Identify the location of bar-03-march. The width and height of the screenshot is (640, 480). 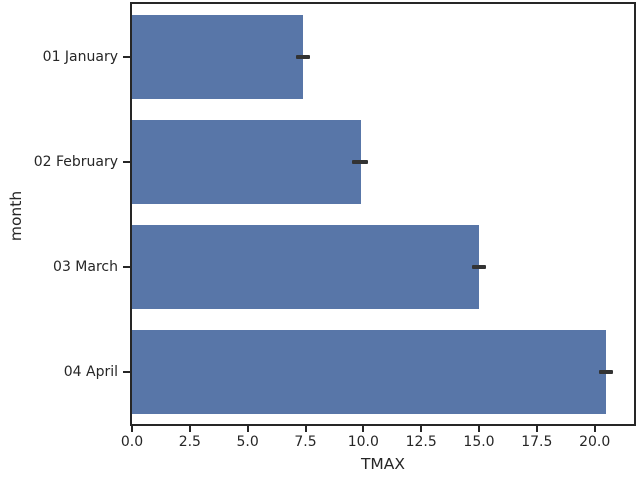
(305, 266).